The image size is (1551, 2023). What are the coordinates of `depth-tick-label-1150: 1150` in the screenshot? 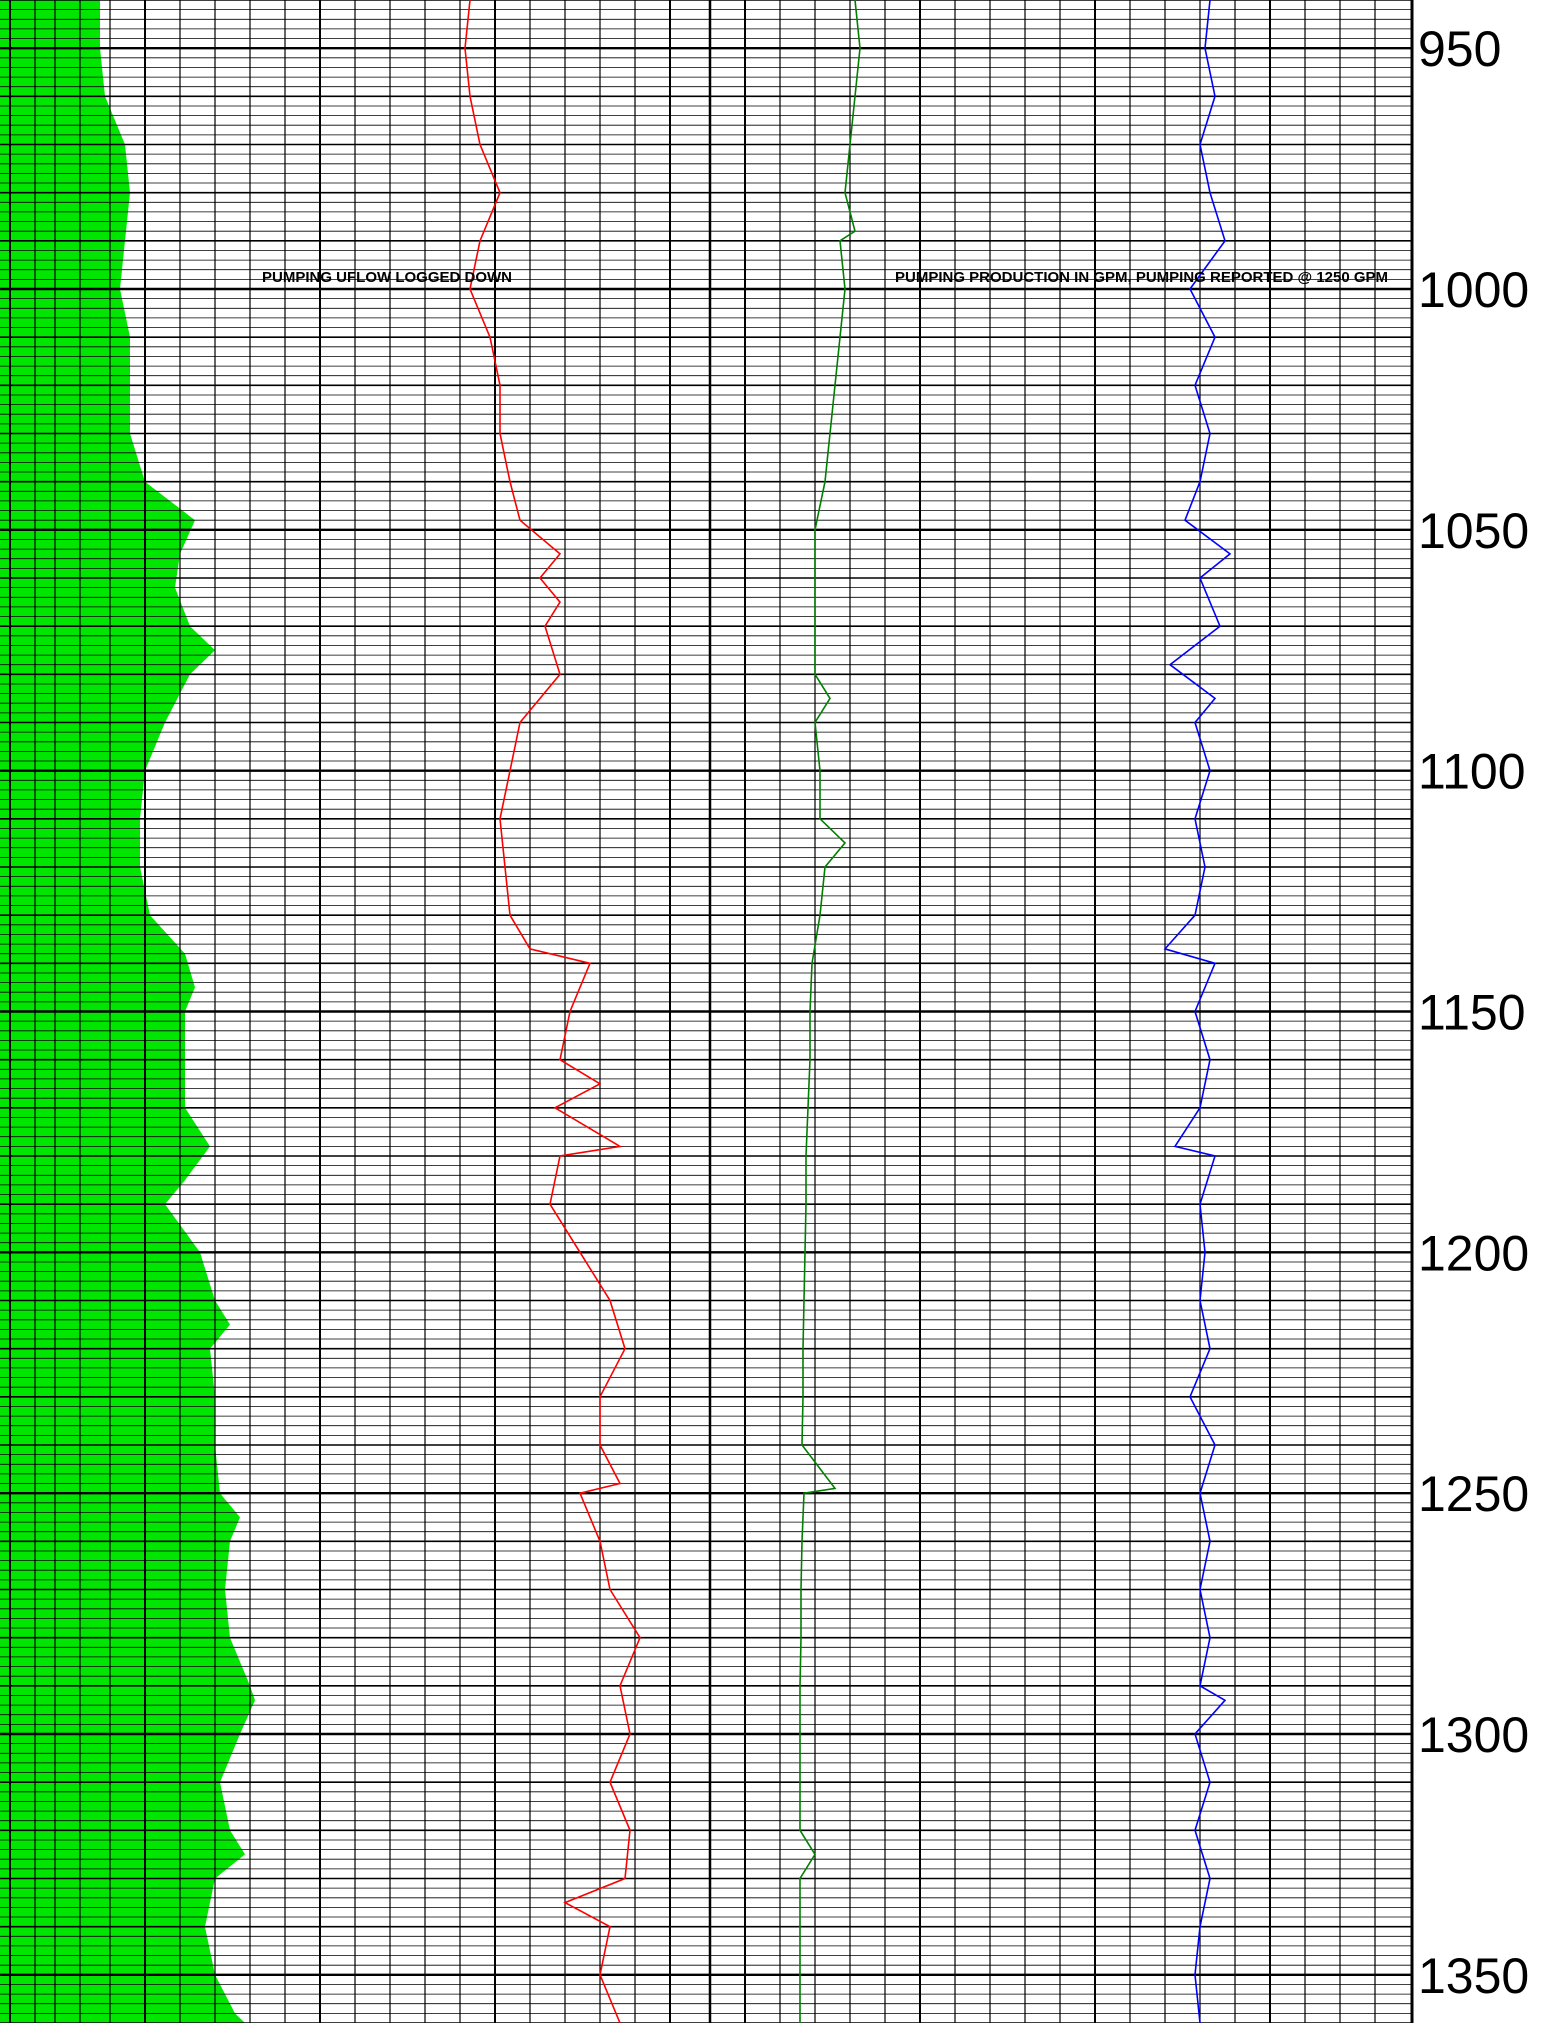 It's located at (1472, 1013).